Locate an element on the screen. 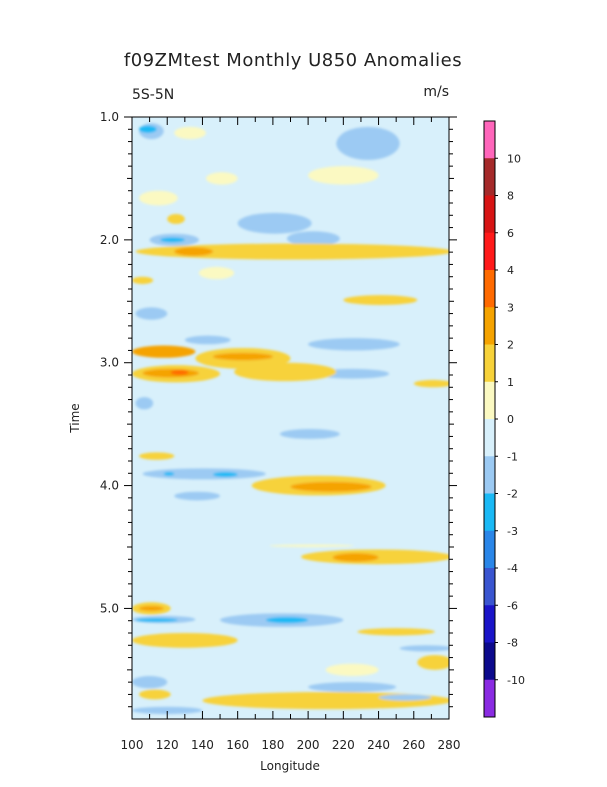 This screenshot has width=607, height=787. y-tick-label: 5.0 is located at coordinates (109, 608).